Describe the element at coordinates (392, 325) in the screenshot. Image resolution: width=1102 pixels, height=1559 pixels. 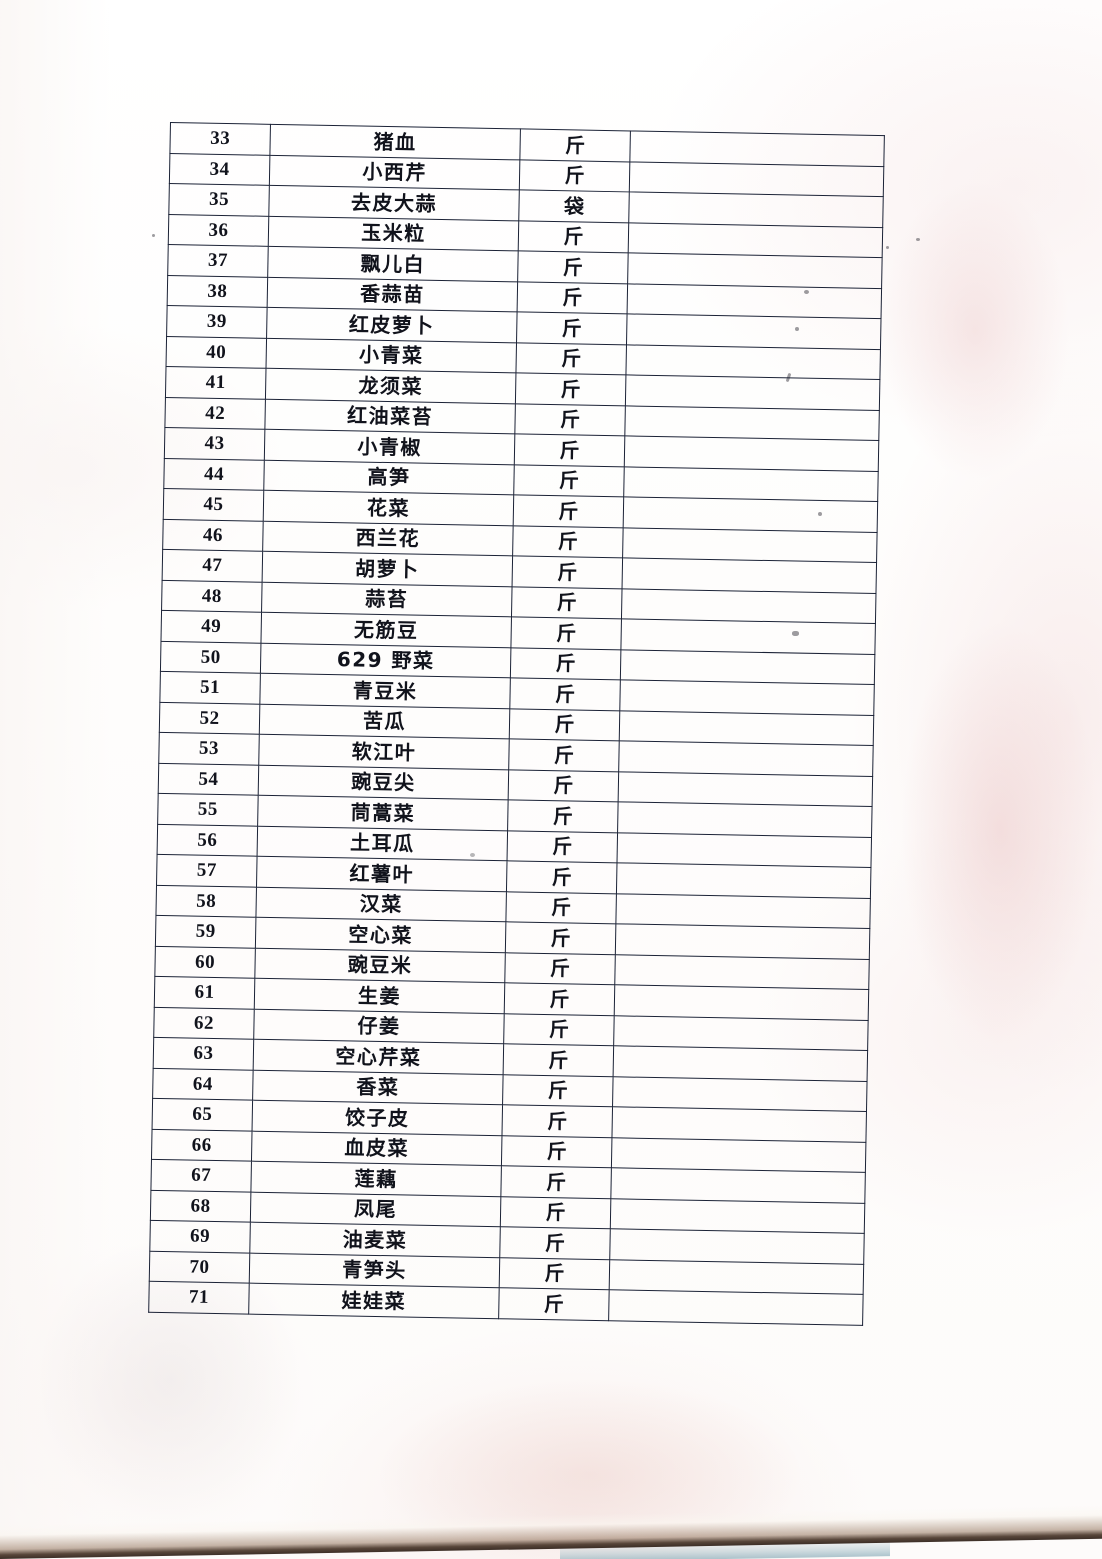
I see `row-name: 红皮萝卜` at that location.